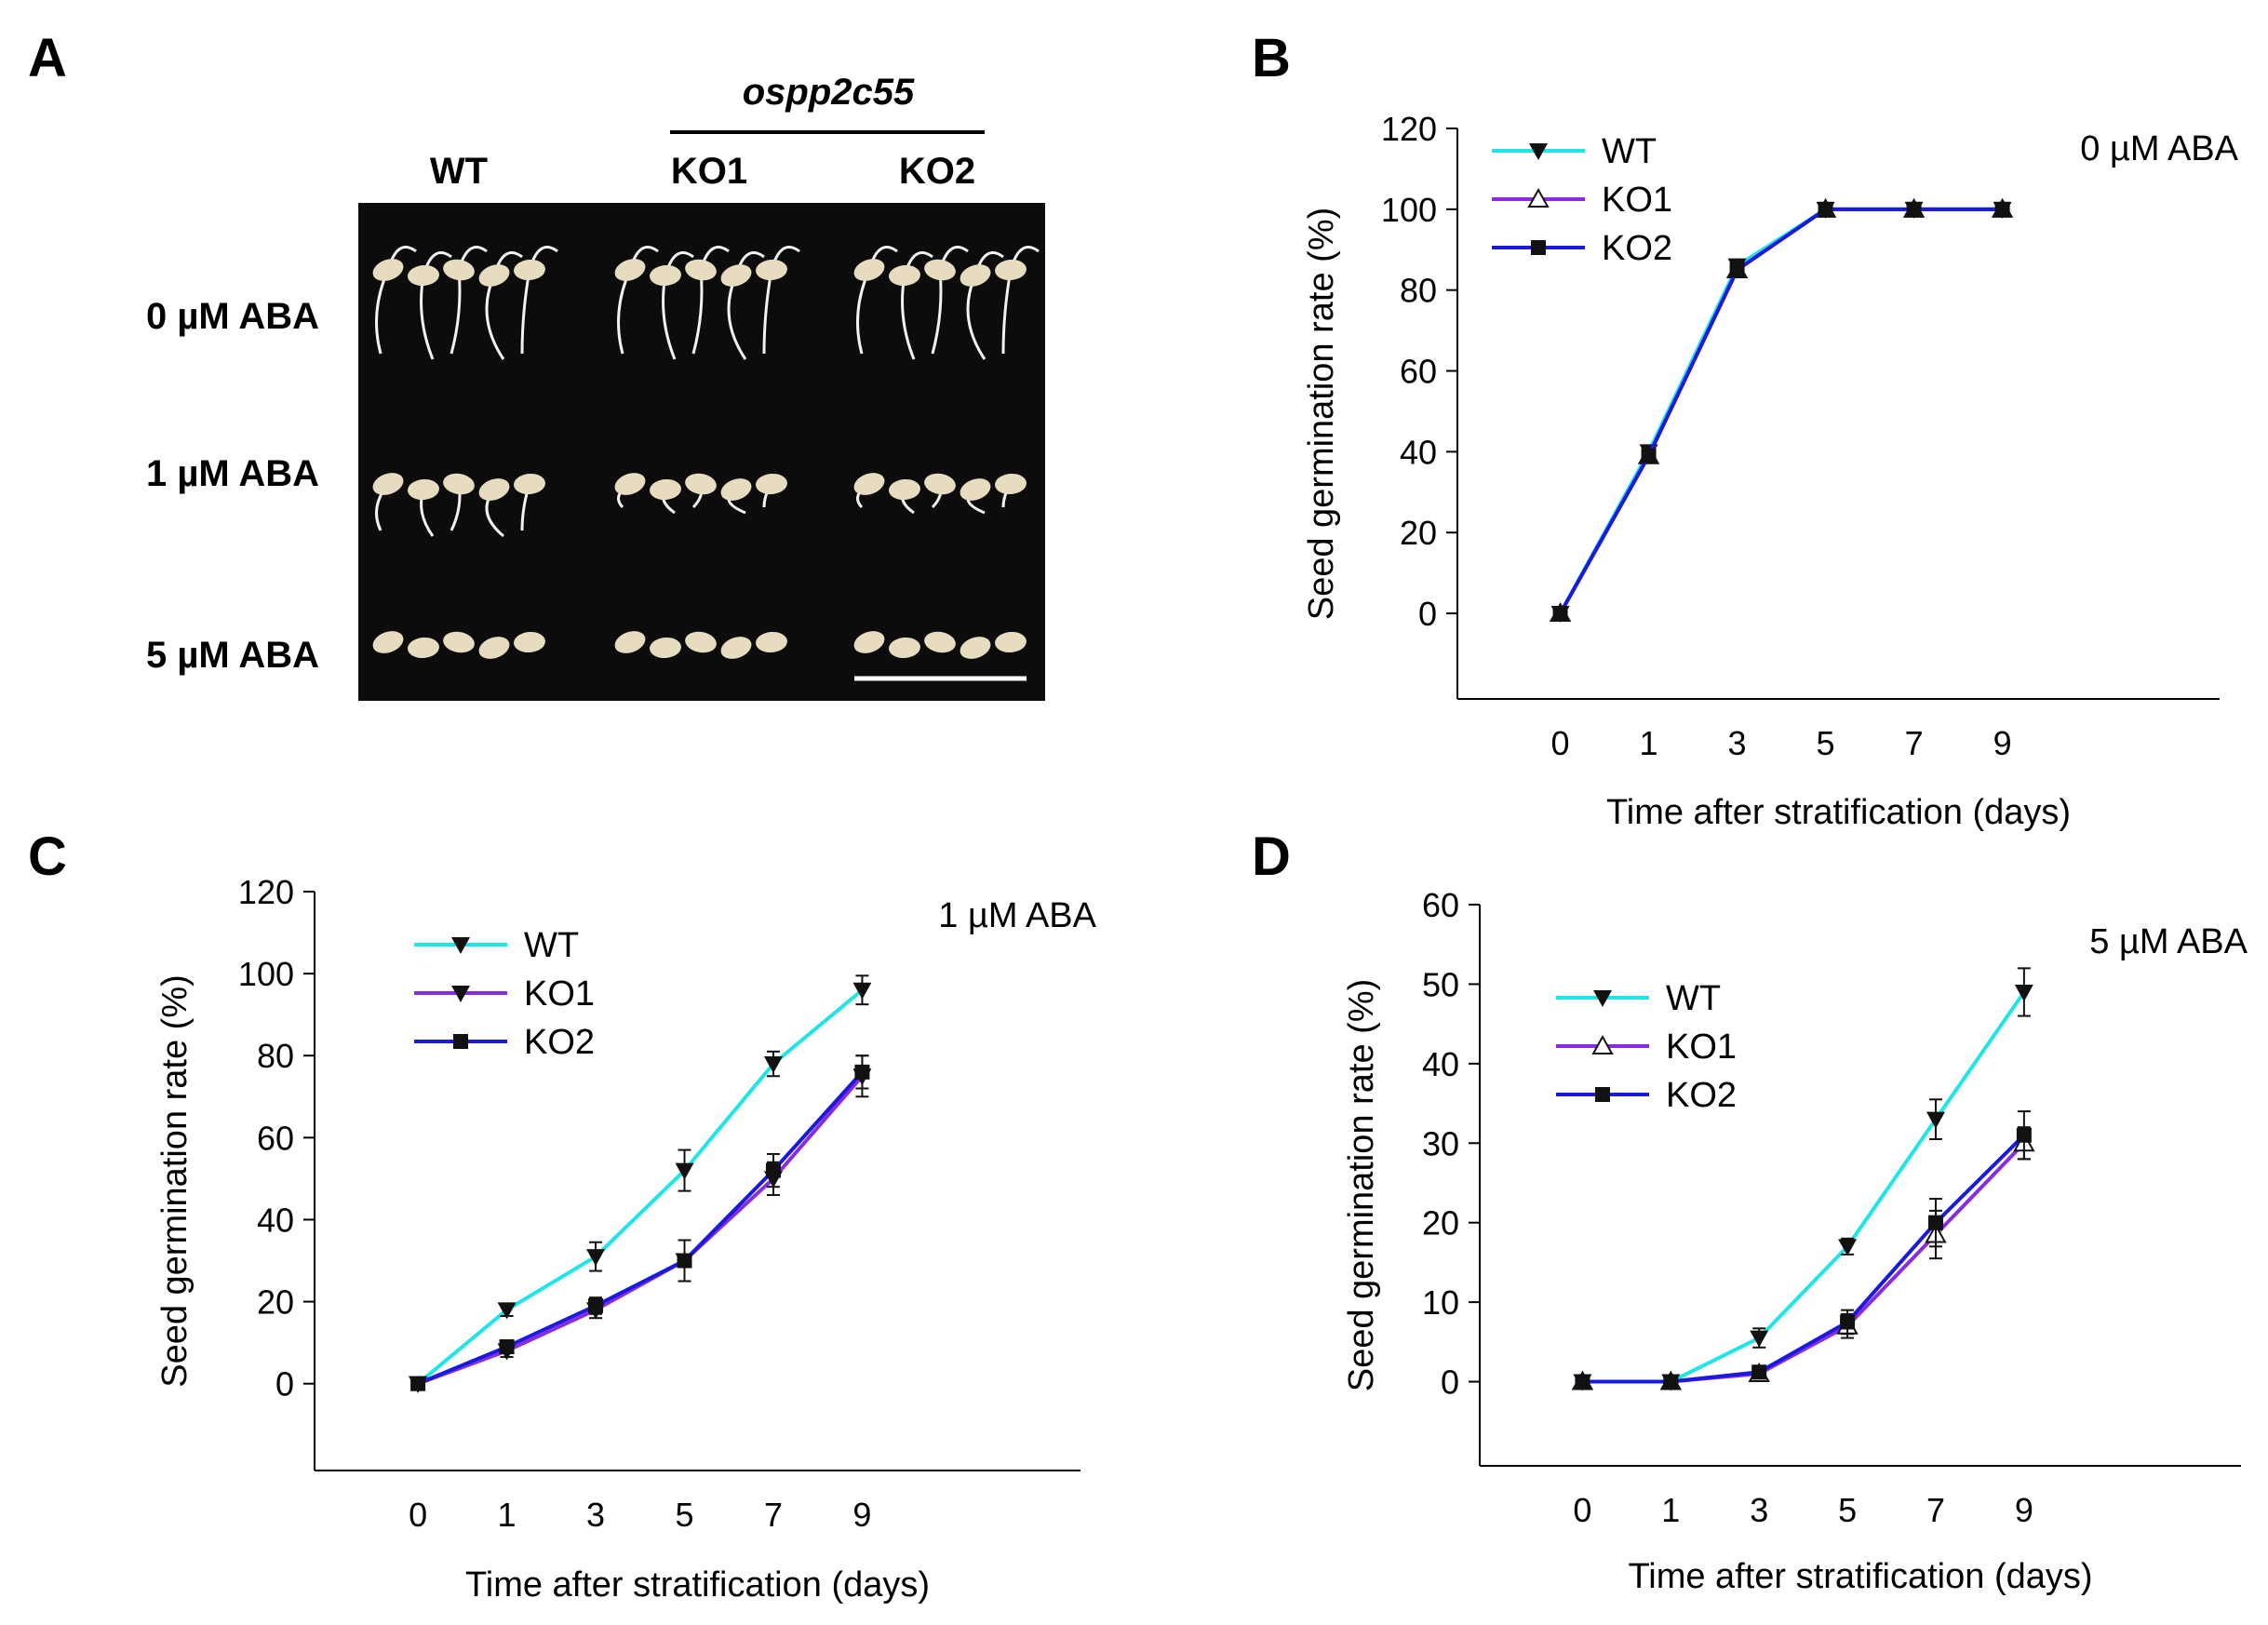 The height and width of the screenshot is (1625, 2268). What do you see at coordinates (1440, 984) in the screenshot?
I see `y-tick-label: 50` at bounding box center [1440, 984].